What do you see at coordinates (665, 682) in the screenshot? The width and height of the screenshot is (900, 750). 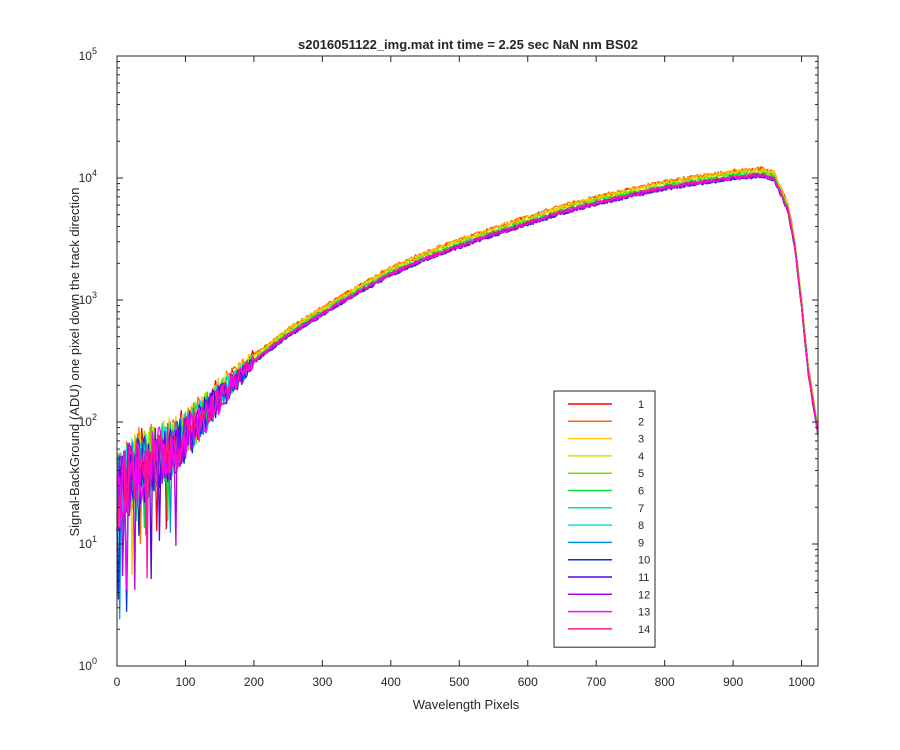 I see `x-tick-label: 800` at bounding box center [665, 682].